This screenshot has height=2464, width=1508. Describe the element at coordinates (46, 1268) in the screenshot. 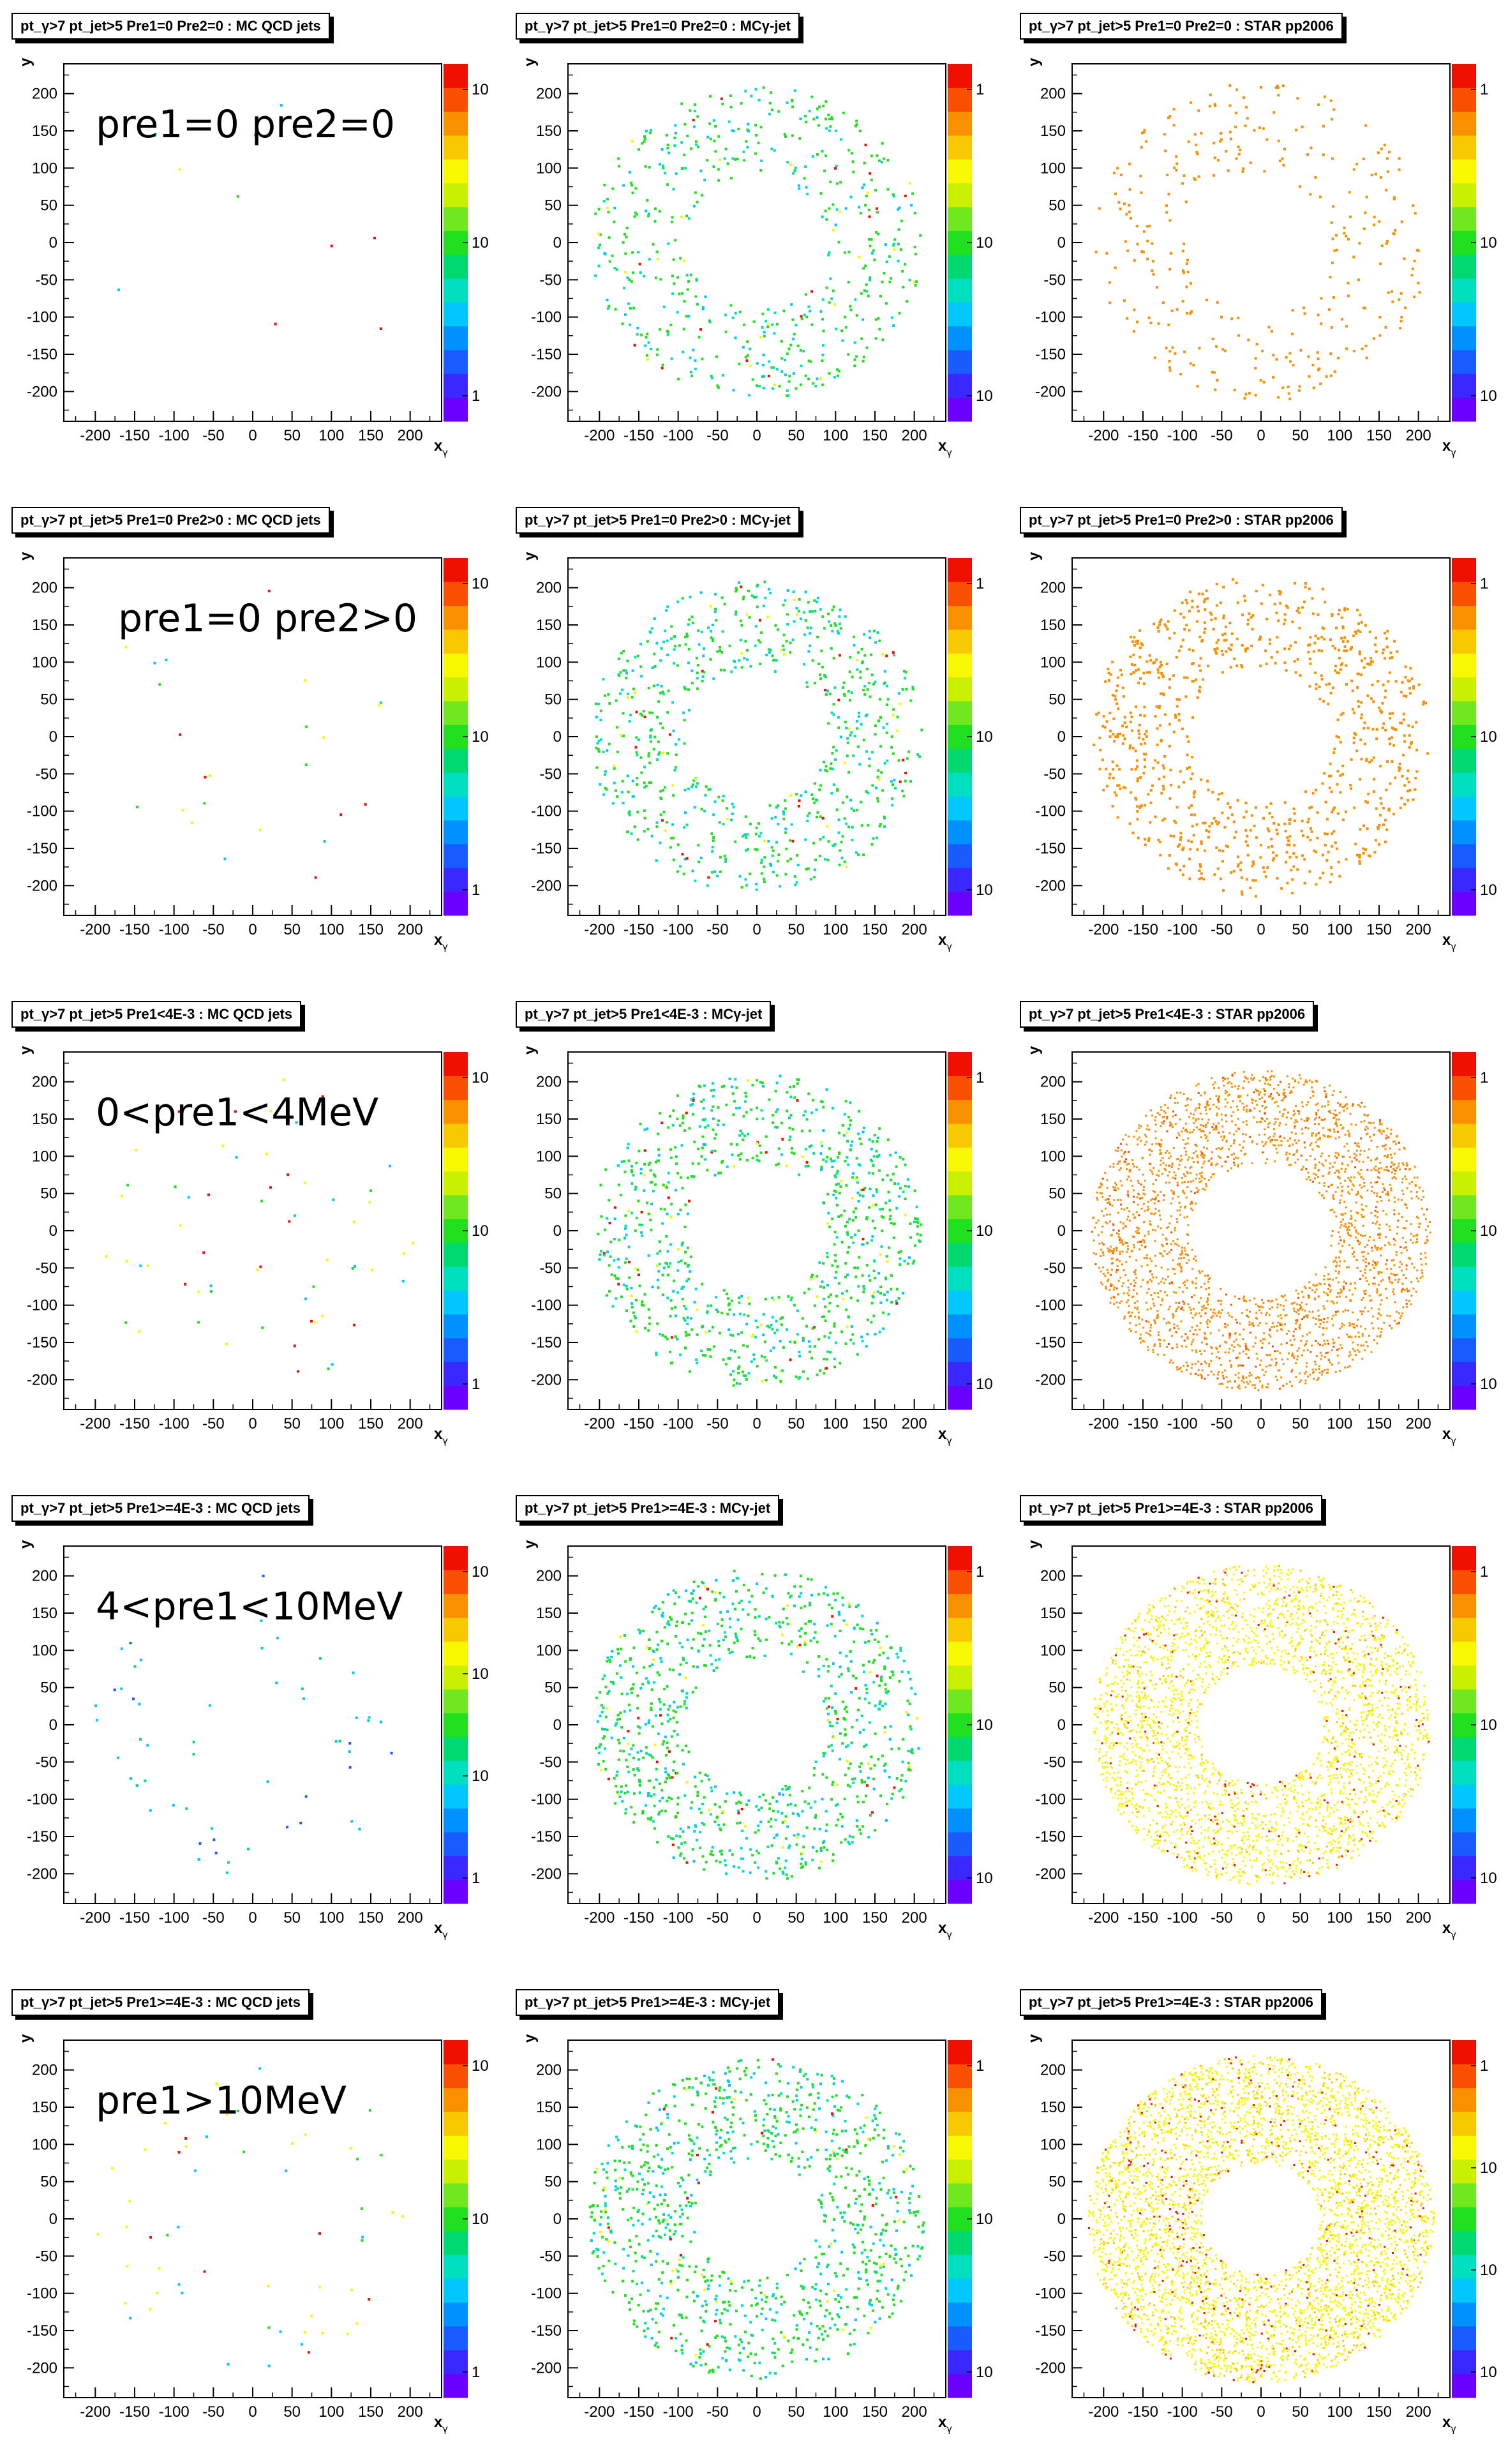

I see `y-tick-label: -50` at that location.